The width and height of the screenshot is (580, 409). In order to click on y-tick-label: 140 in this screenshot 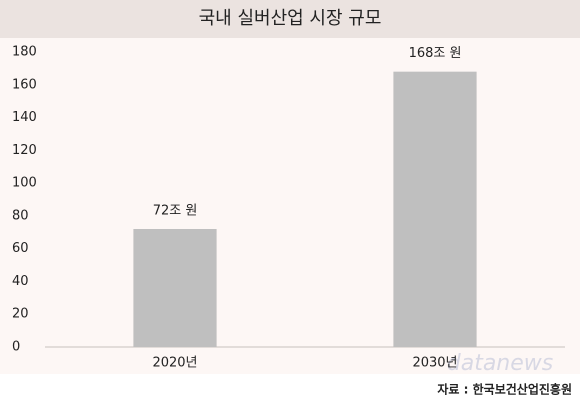, I will do `click(24, 117)`.